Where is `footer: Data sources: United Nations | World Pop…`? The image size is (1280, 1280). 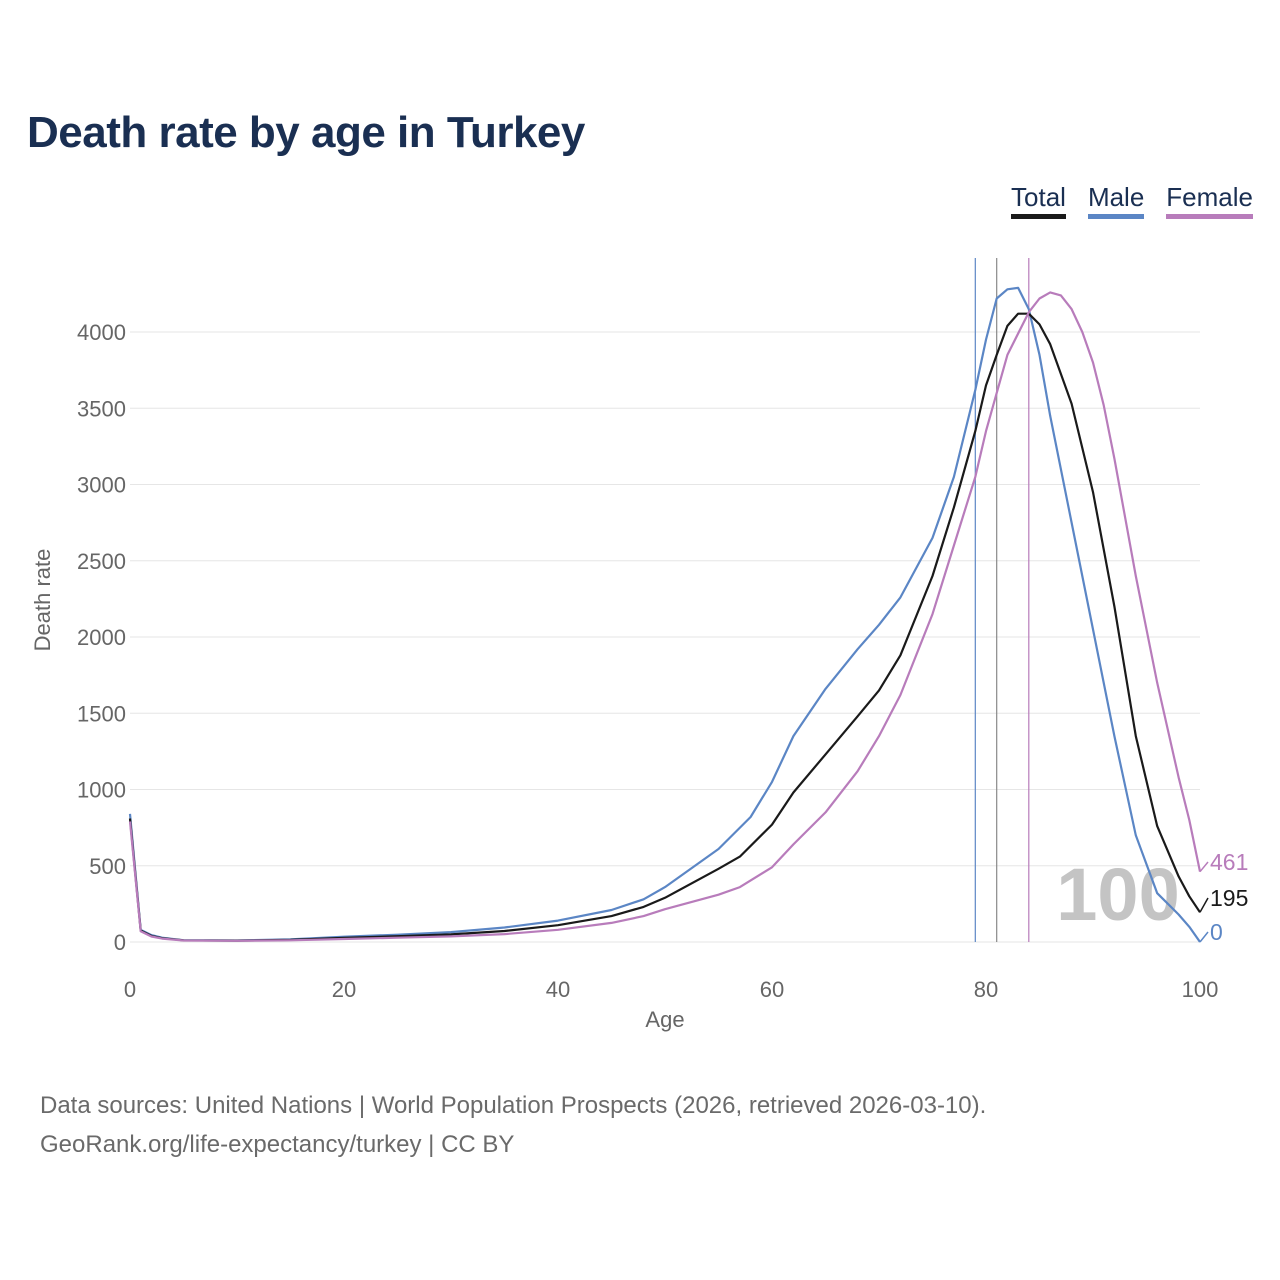 footer: Data sources: United Nations | World Pop… is located at coordinates (513, 1125).